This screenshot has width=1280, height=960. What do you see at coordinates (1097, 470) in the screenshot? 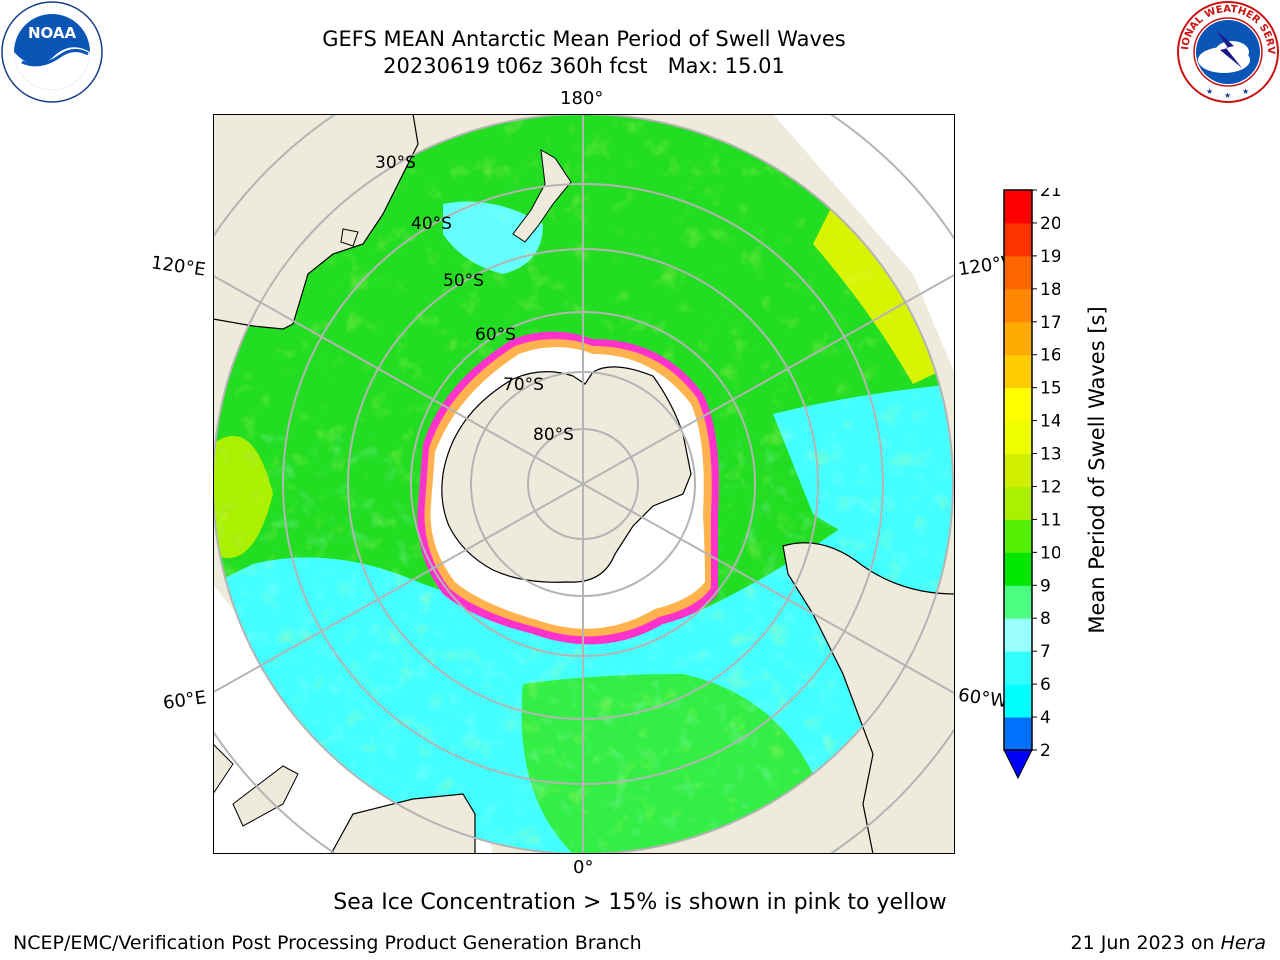
I see `colorbar-label: Mean Period of Swell Waves [s]` at bounding box center [1097, 470].